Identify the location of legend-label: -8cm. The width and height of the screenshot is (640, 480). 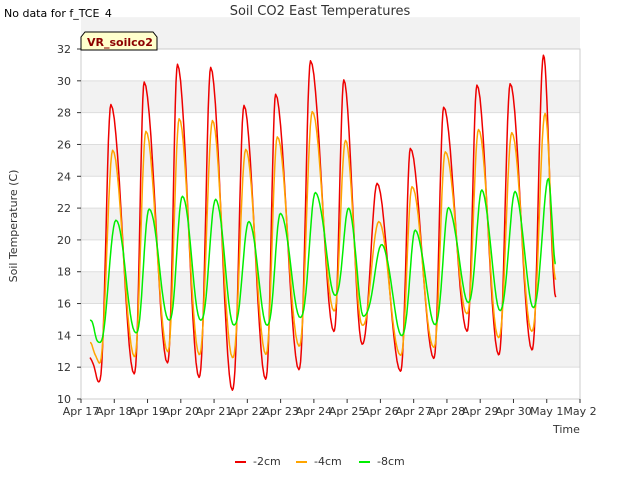
(391, 461).